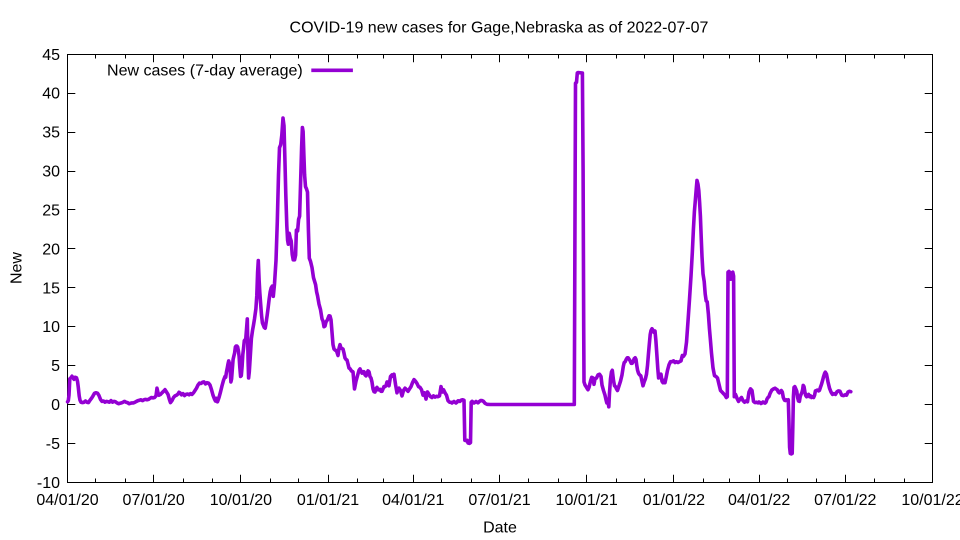 The width and height of the screenshot is (960, 540). I want to click on svg-text: 40, so click(51, 94).